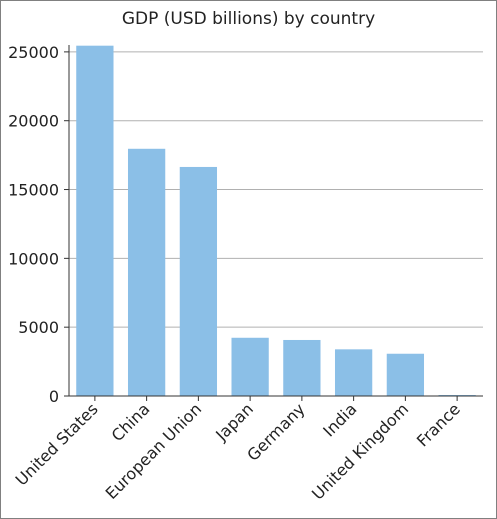 The height and width of the screenshot is (519, 497). Describe the element at coordinates (154, 451) in the screenshot. I see `x-tick-label: European Union` at that location.